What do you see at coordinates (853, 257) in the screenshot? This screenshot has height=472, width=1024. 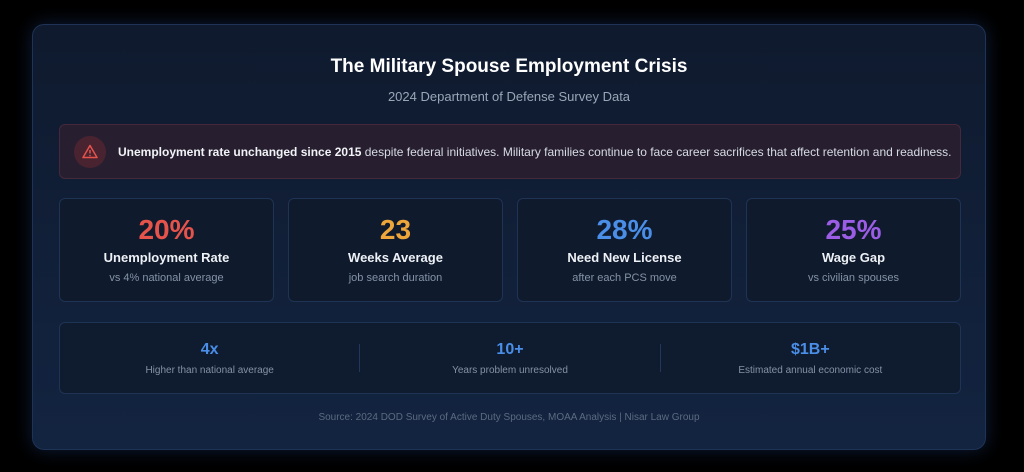 I see `card-label: Wage Gap` at bounding box center [853, 257].